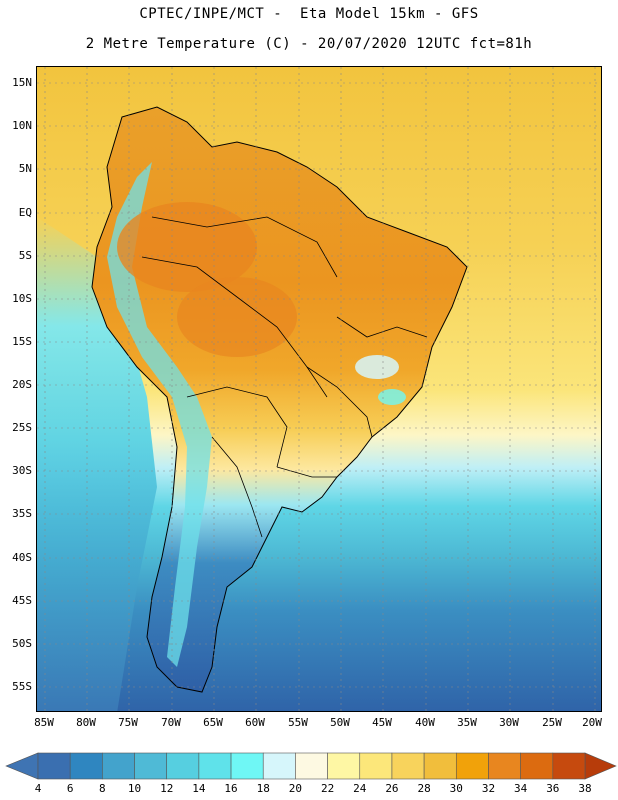 The width and height of the screenshot is (618, 800). I want to click on colorbar-label: 12, so click(167, 788).